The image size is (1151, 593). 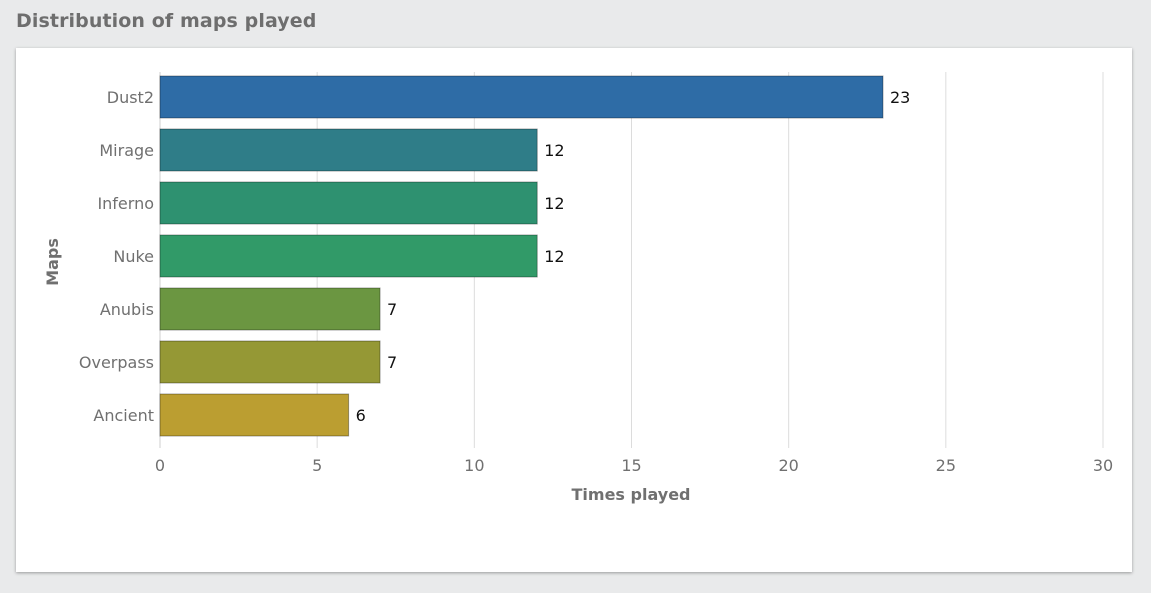 What do you see at coordinates (125, 203) in the screenshot?
I see `y-tick-label: Inferno` at bounding box center [125, 203].